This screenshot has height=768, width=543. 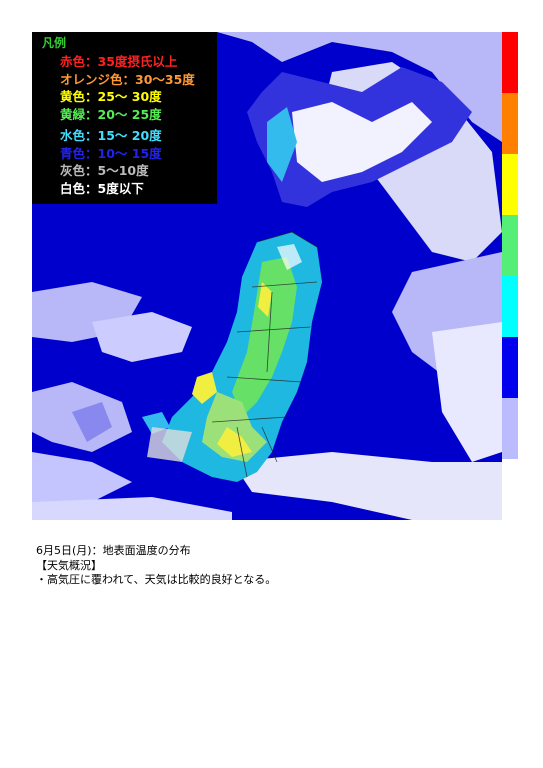 I want to click on colorbar-segment-lavender, so click(x=510, y=428).